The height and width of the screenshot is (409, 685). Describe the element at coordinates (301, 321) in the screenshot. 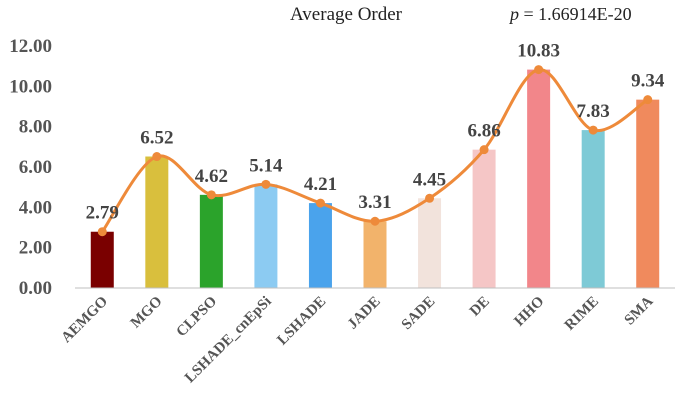

I see `x-tick-label: LSHADE` at that location.